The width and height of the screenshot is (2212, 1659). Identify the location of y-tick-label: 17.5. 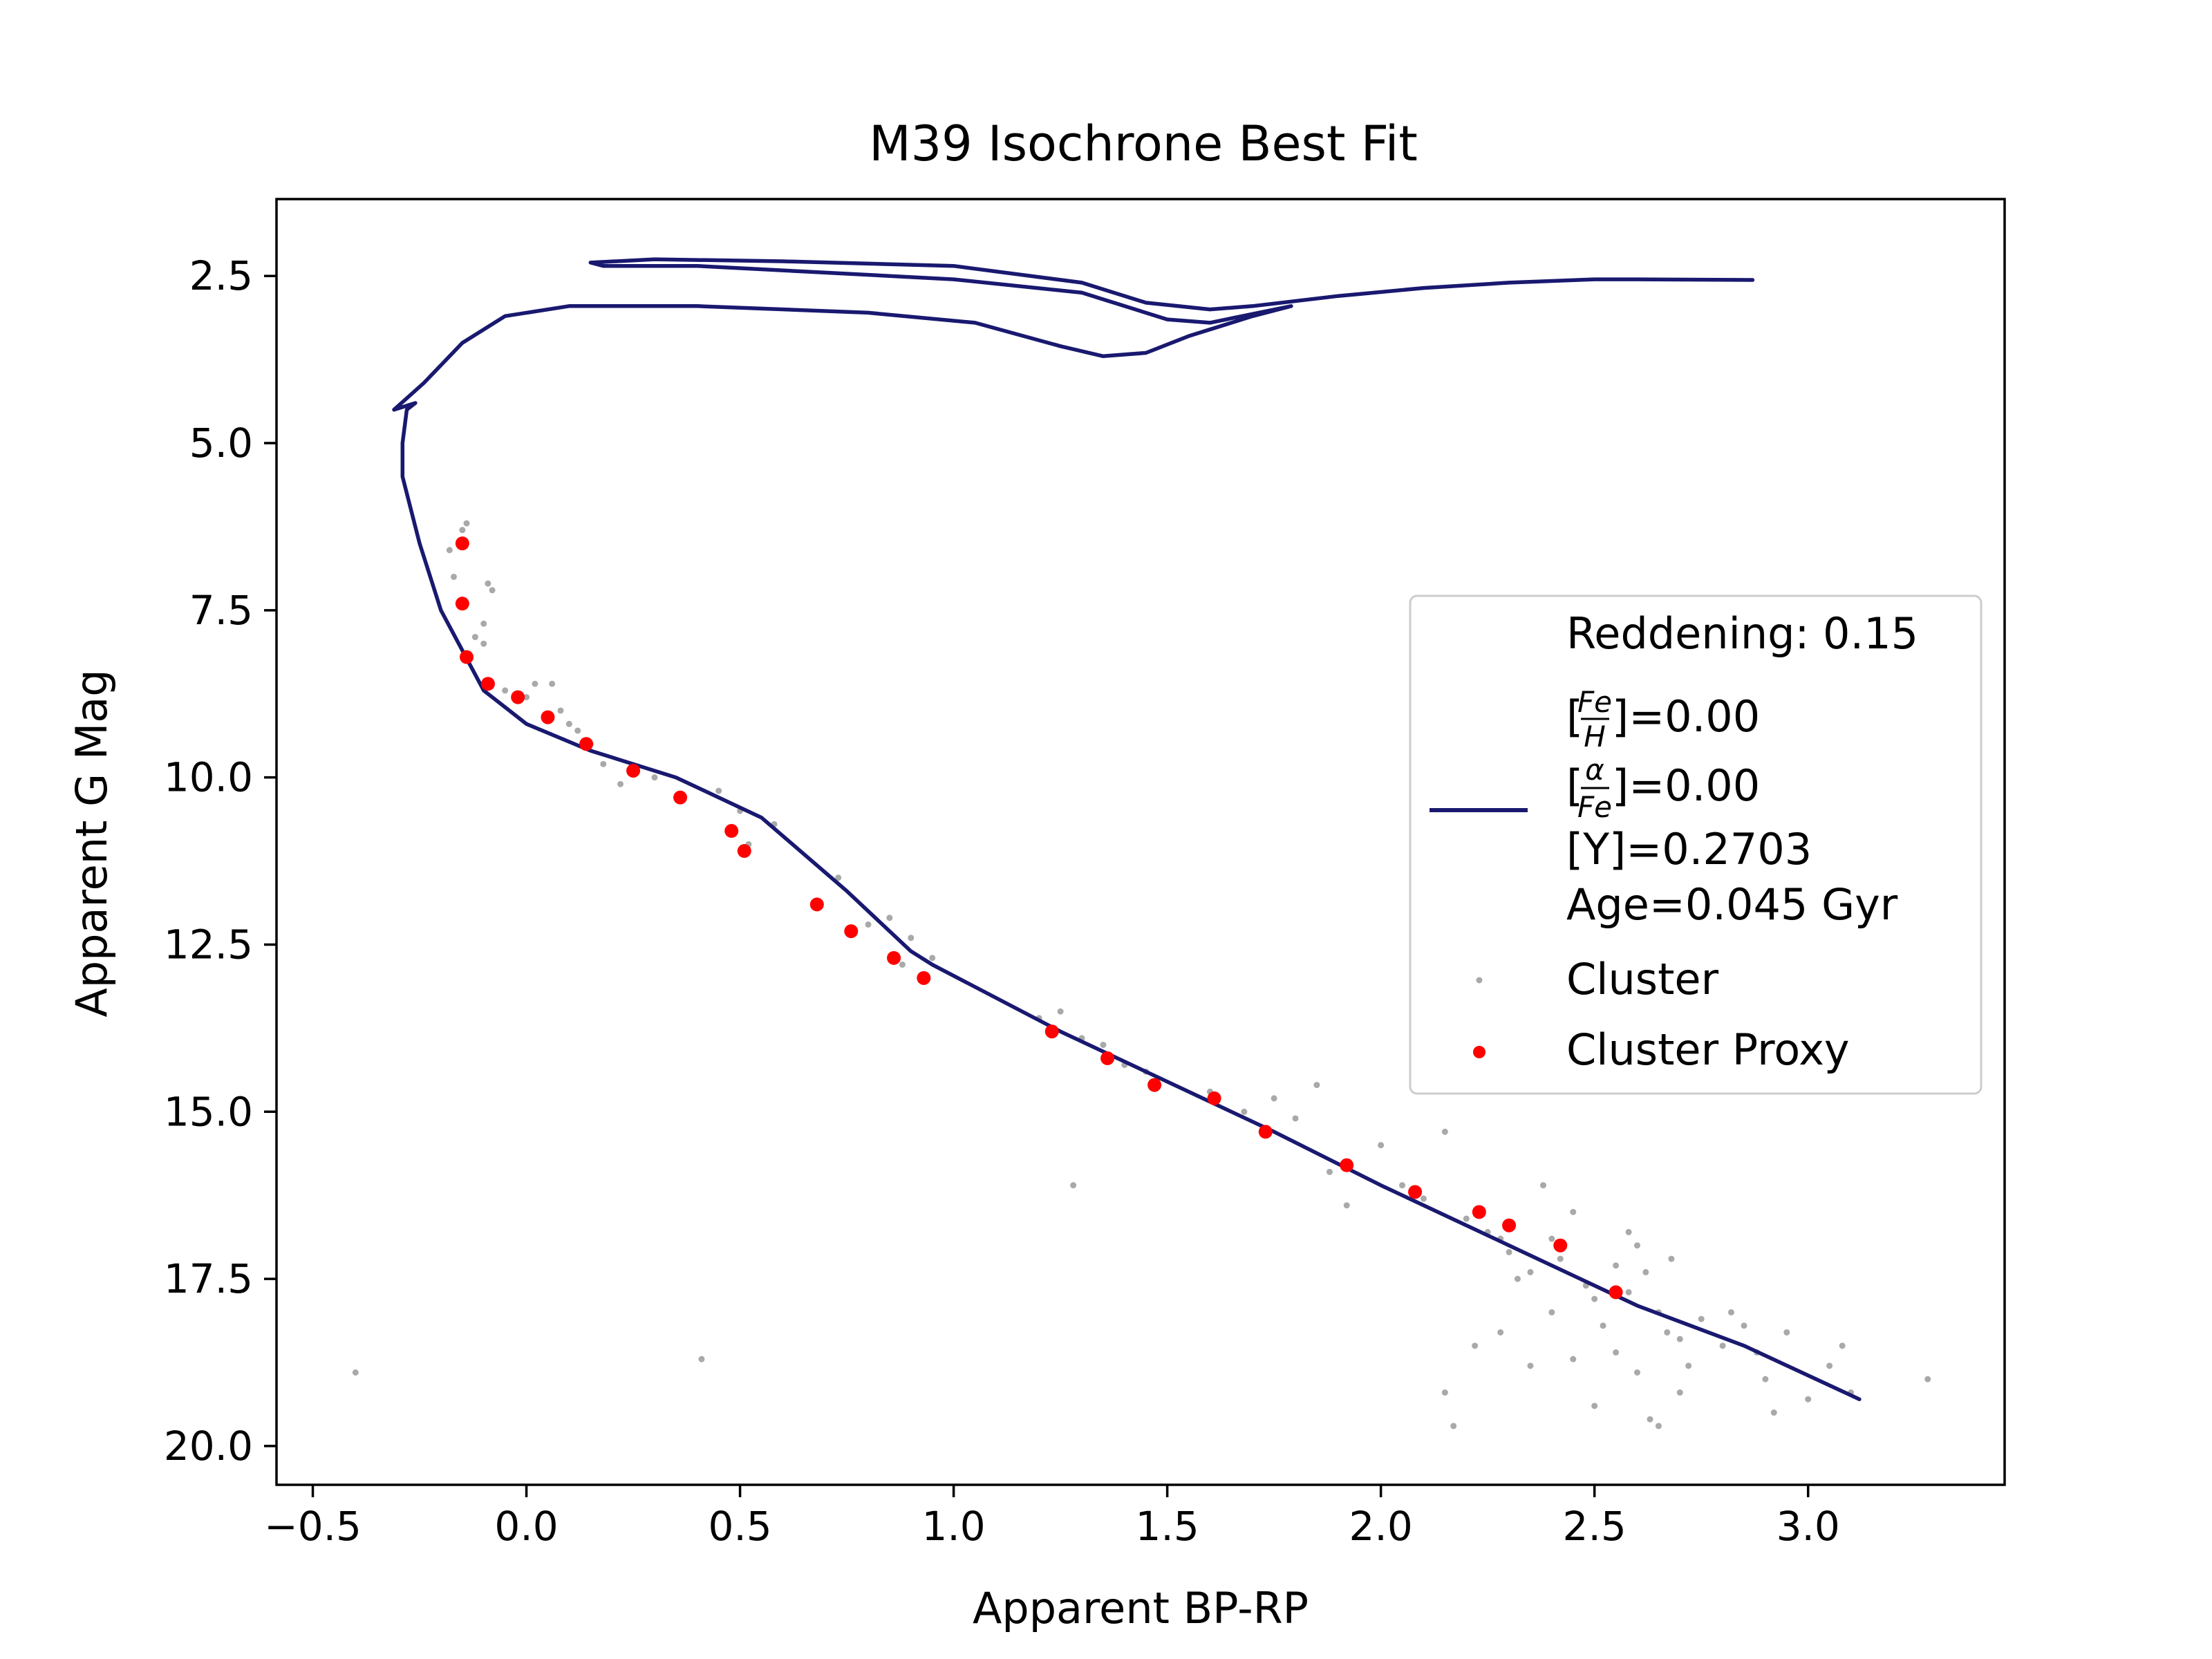
(208, 1278).